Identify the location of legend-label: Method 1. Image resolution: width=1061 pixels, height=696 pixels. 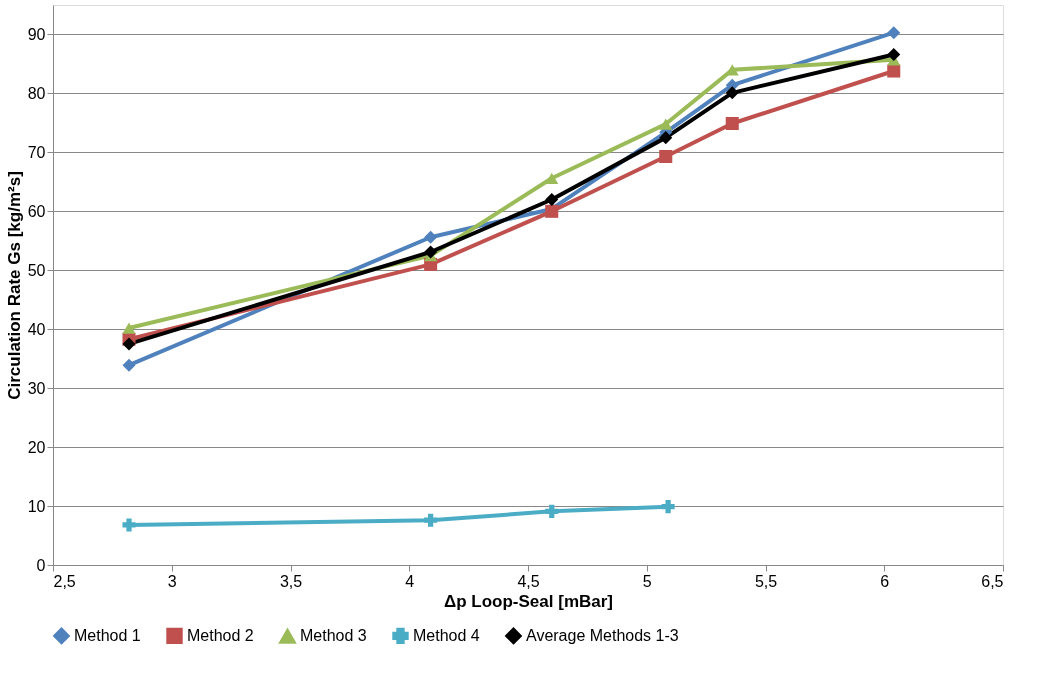
(107, 635).